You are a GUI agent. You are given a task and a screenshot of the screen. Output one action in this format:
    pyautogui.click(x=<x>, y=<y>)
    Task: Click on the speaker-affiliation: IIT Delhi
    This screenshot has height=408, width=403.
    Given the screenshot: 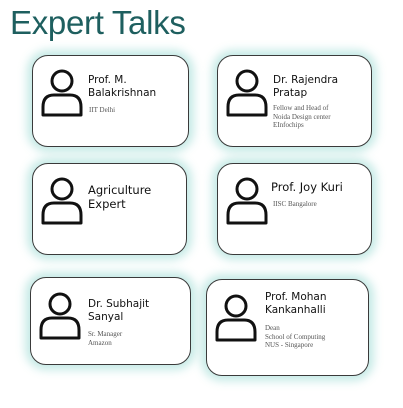 What is the action you would take?
    pyautogui.click(x=102, y=110)
    